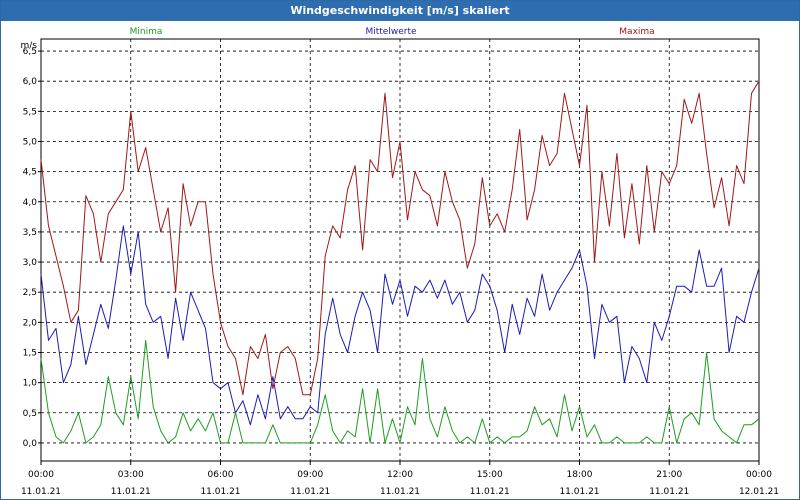 The width and height of the screenshot is (800, 500). What do you see at coordinates (30, 263) in the screenshot?
I see `y-tick-label: 3,0` at bounding box center [30, 263].